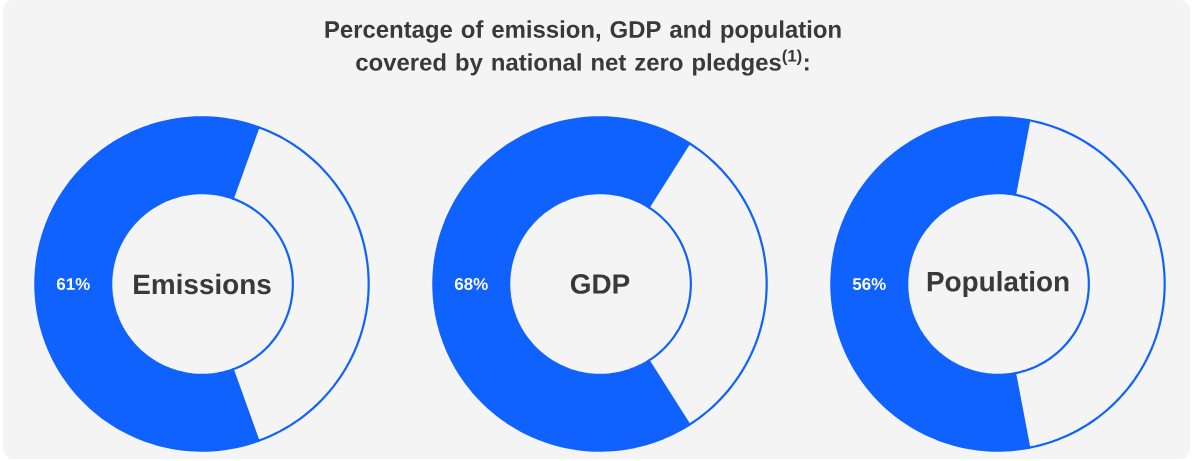 The width and height of the screenshot is (1193, 461). Describe the element at coordinates (998, 283) in the screenshot. I see `text: Population` at that location.